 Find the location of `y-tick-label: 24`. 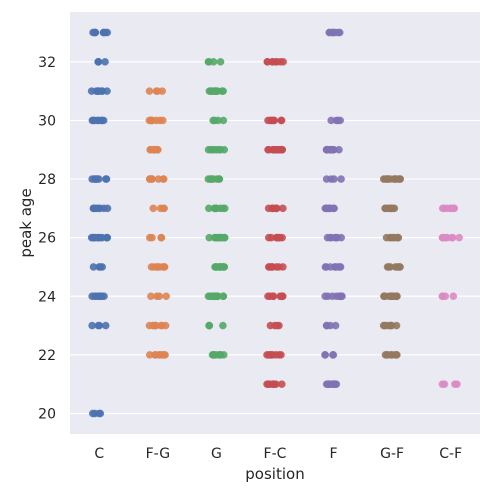

y-tick-label: 24 is located at coordinates (47, 297).